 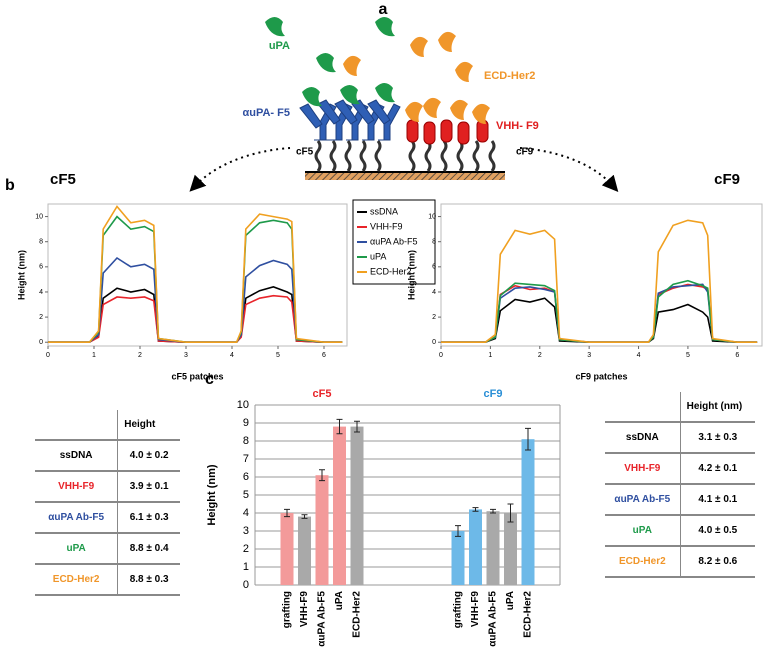 What do you see at coordinates (246, 531) in the screenshot?
I see `y-tick-label: 3` at bounding box center [246, 531].